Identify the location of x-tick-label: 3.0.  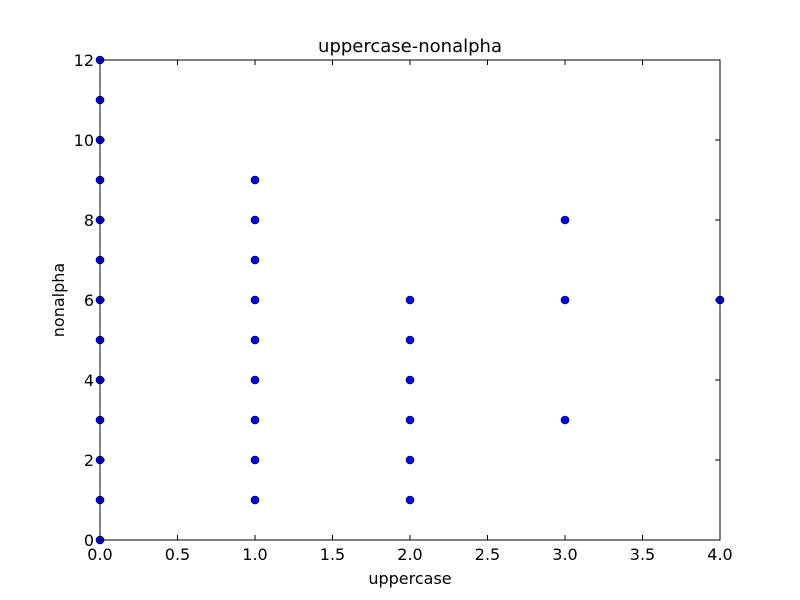
(564, 554).